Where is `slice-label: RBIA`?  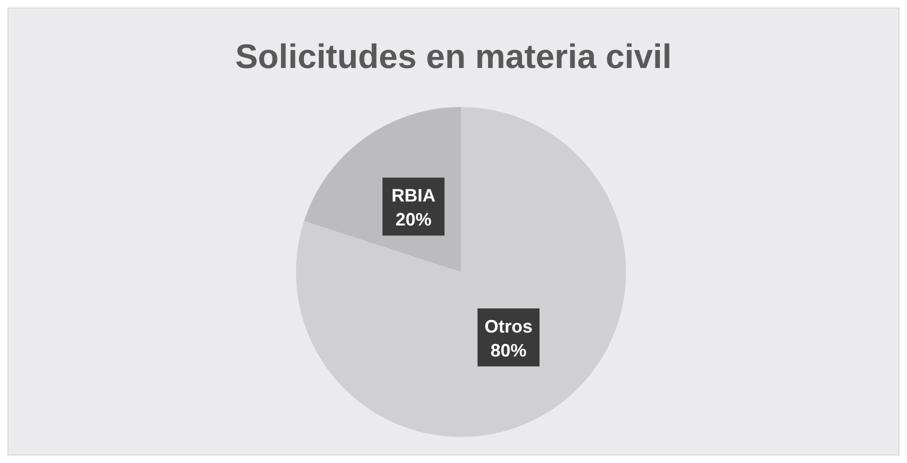
slice-label: RBIA is located at coordinates (413, 196).